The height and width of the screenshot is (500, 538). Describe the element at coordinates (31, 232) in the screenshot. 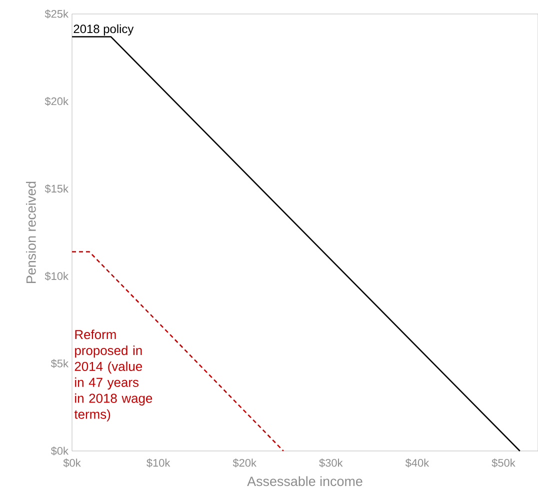

I see `y-axis-title: Pension received` at that location.